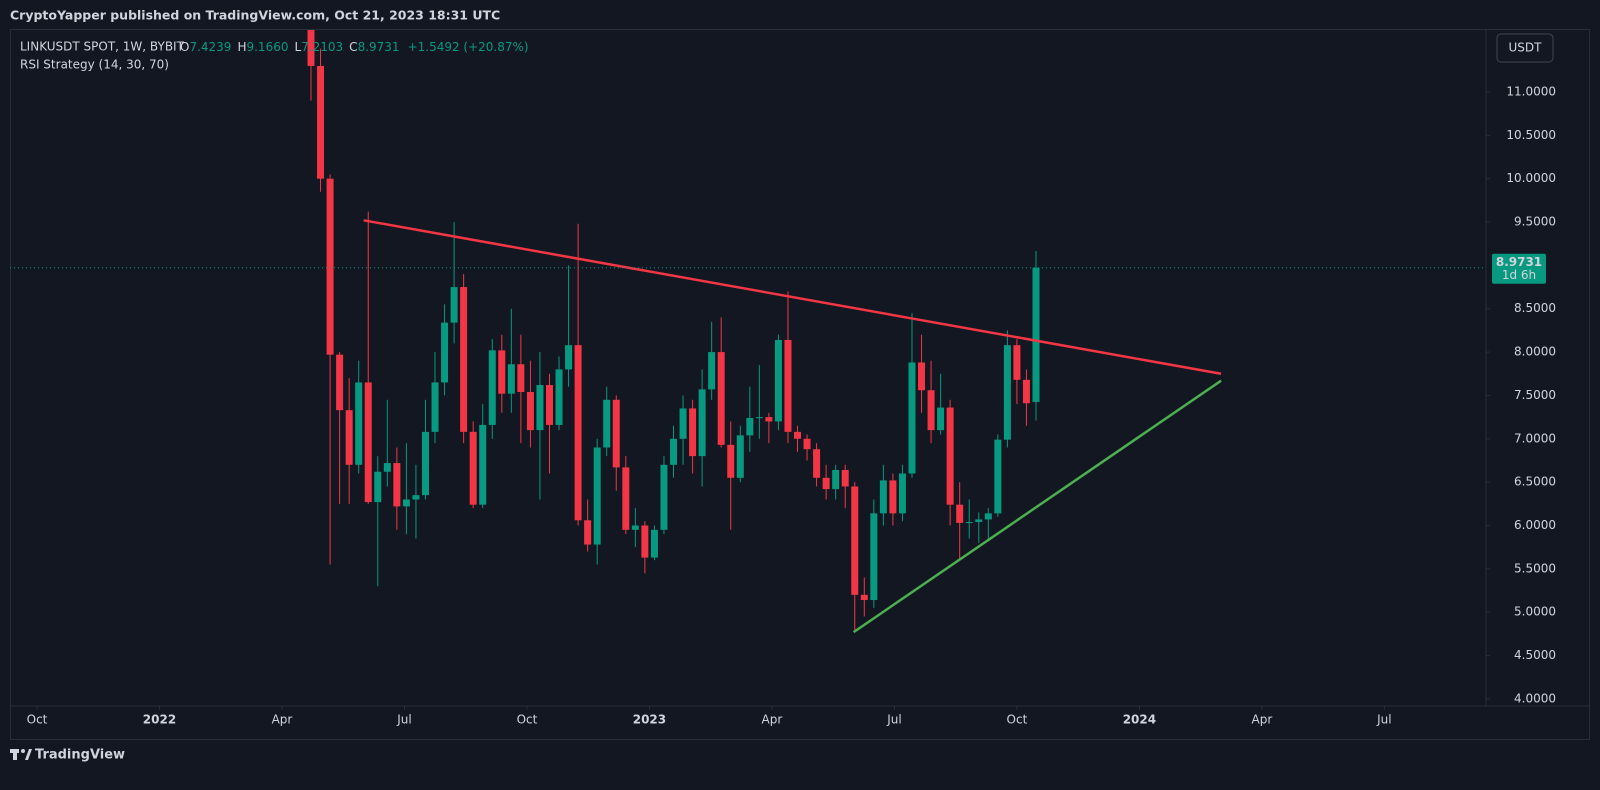 The width and height of the screenshot is (1600, 790). Describe the element at coordinates (1535, 438) in the screenshot. I see `y-tick-label: 7.0000` at that location.